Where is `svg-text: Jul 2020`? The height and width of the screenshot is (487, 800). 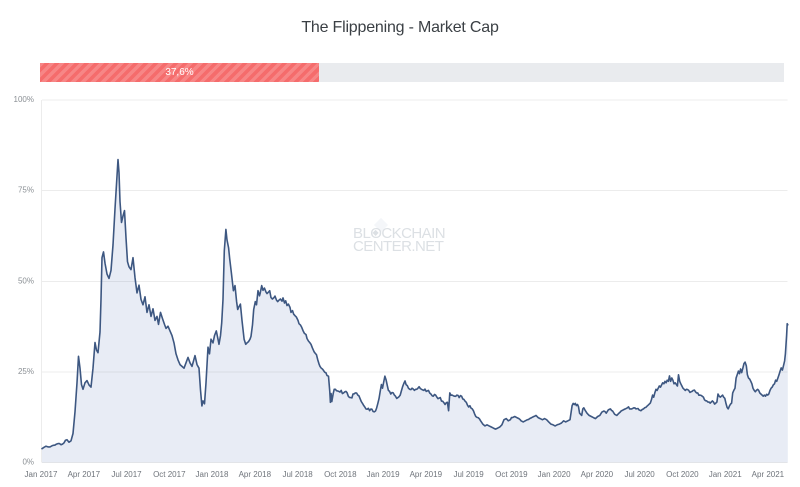
svg-text: Jul 2020 is located at coordinates (639, 474).